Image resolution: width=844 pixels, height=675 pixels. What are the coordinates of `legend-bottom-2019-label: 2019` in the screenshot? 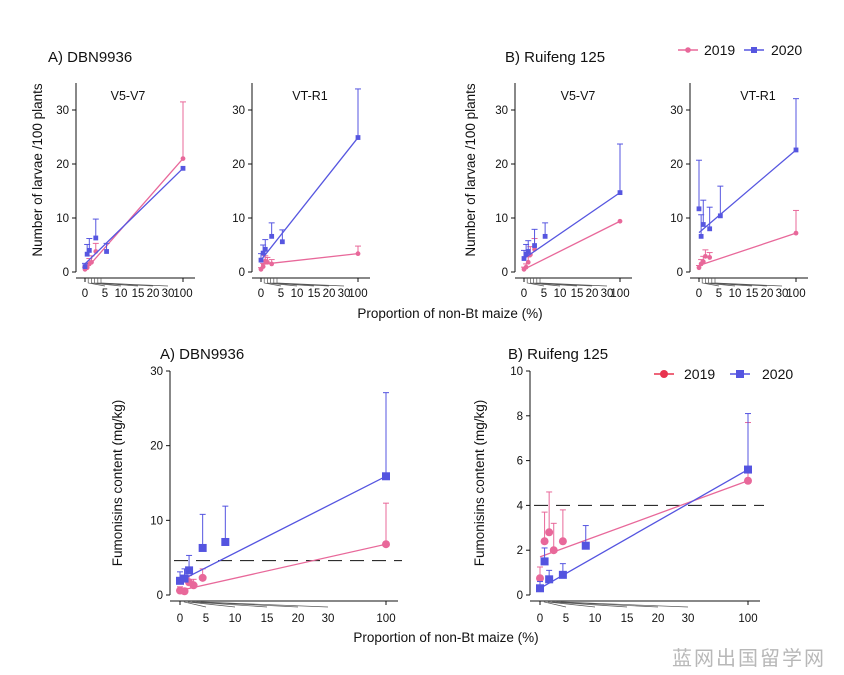 It's located at (699, 374).